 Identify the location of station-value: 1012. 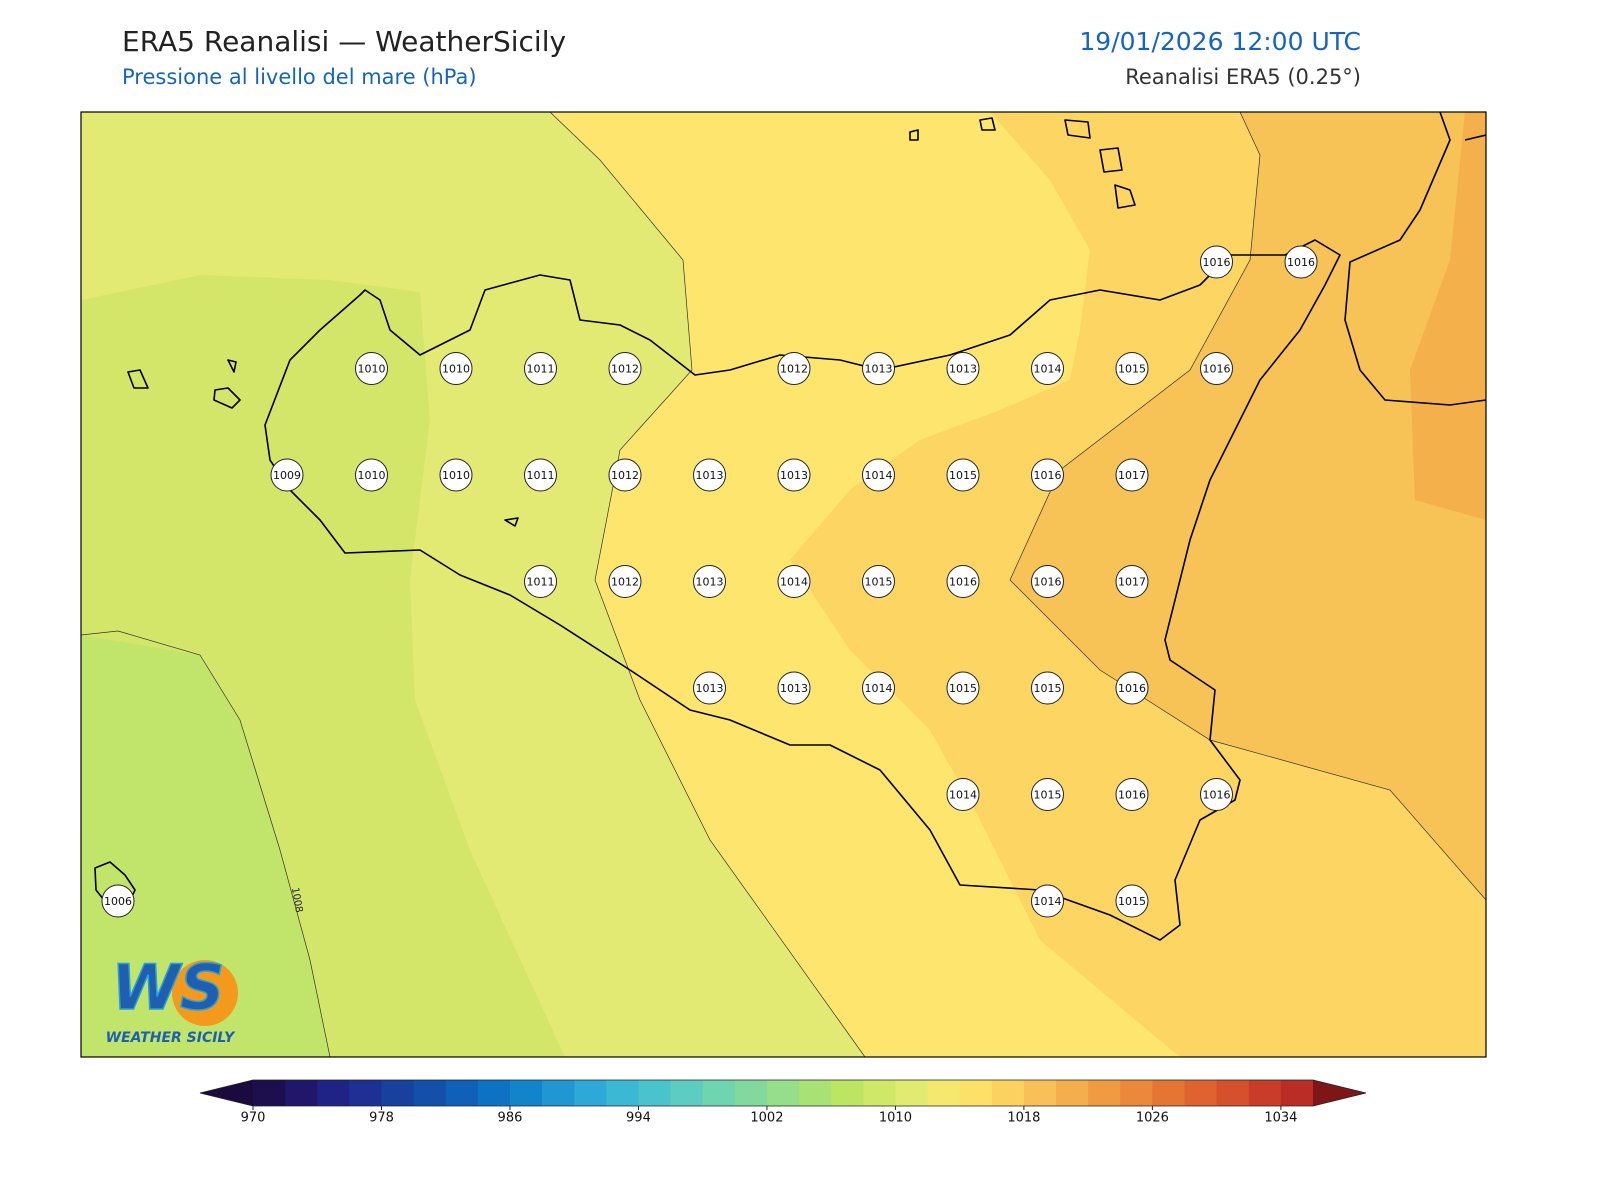
(625, 582).